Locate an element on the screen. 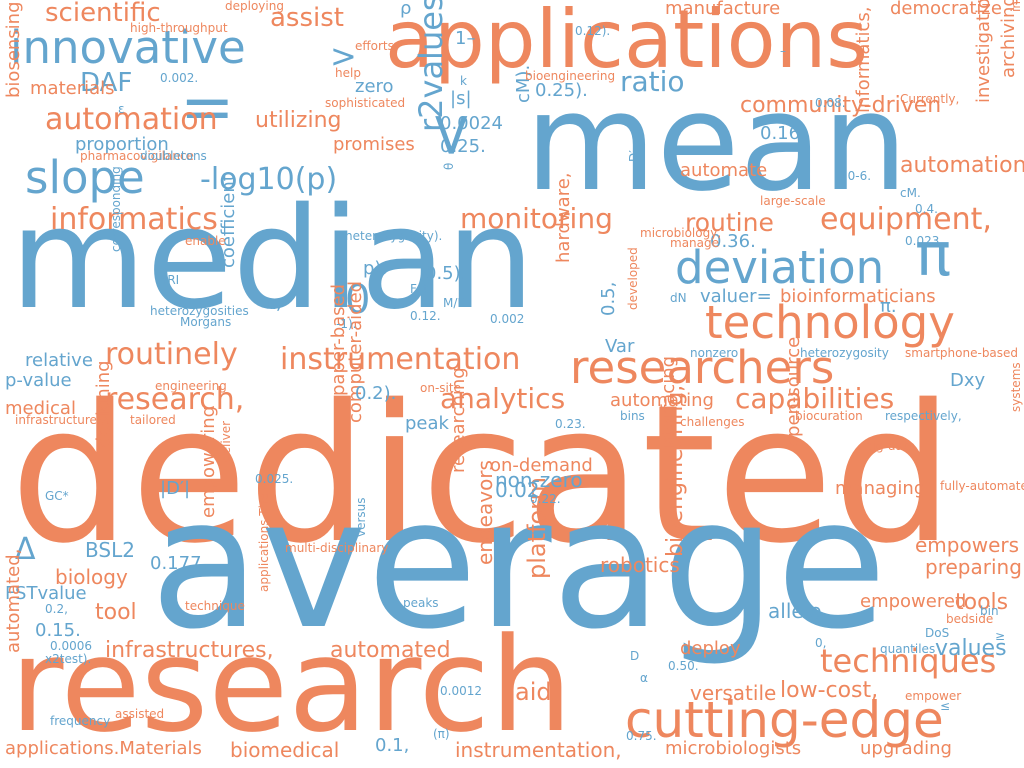 The image size is (1024, 768). word-biosensing: biosensing is located at coordinates (13, 49).